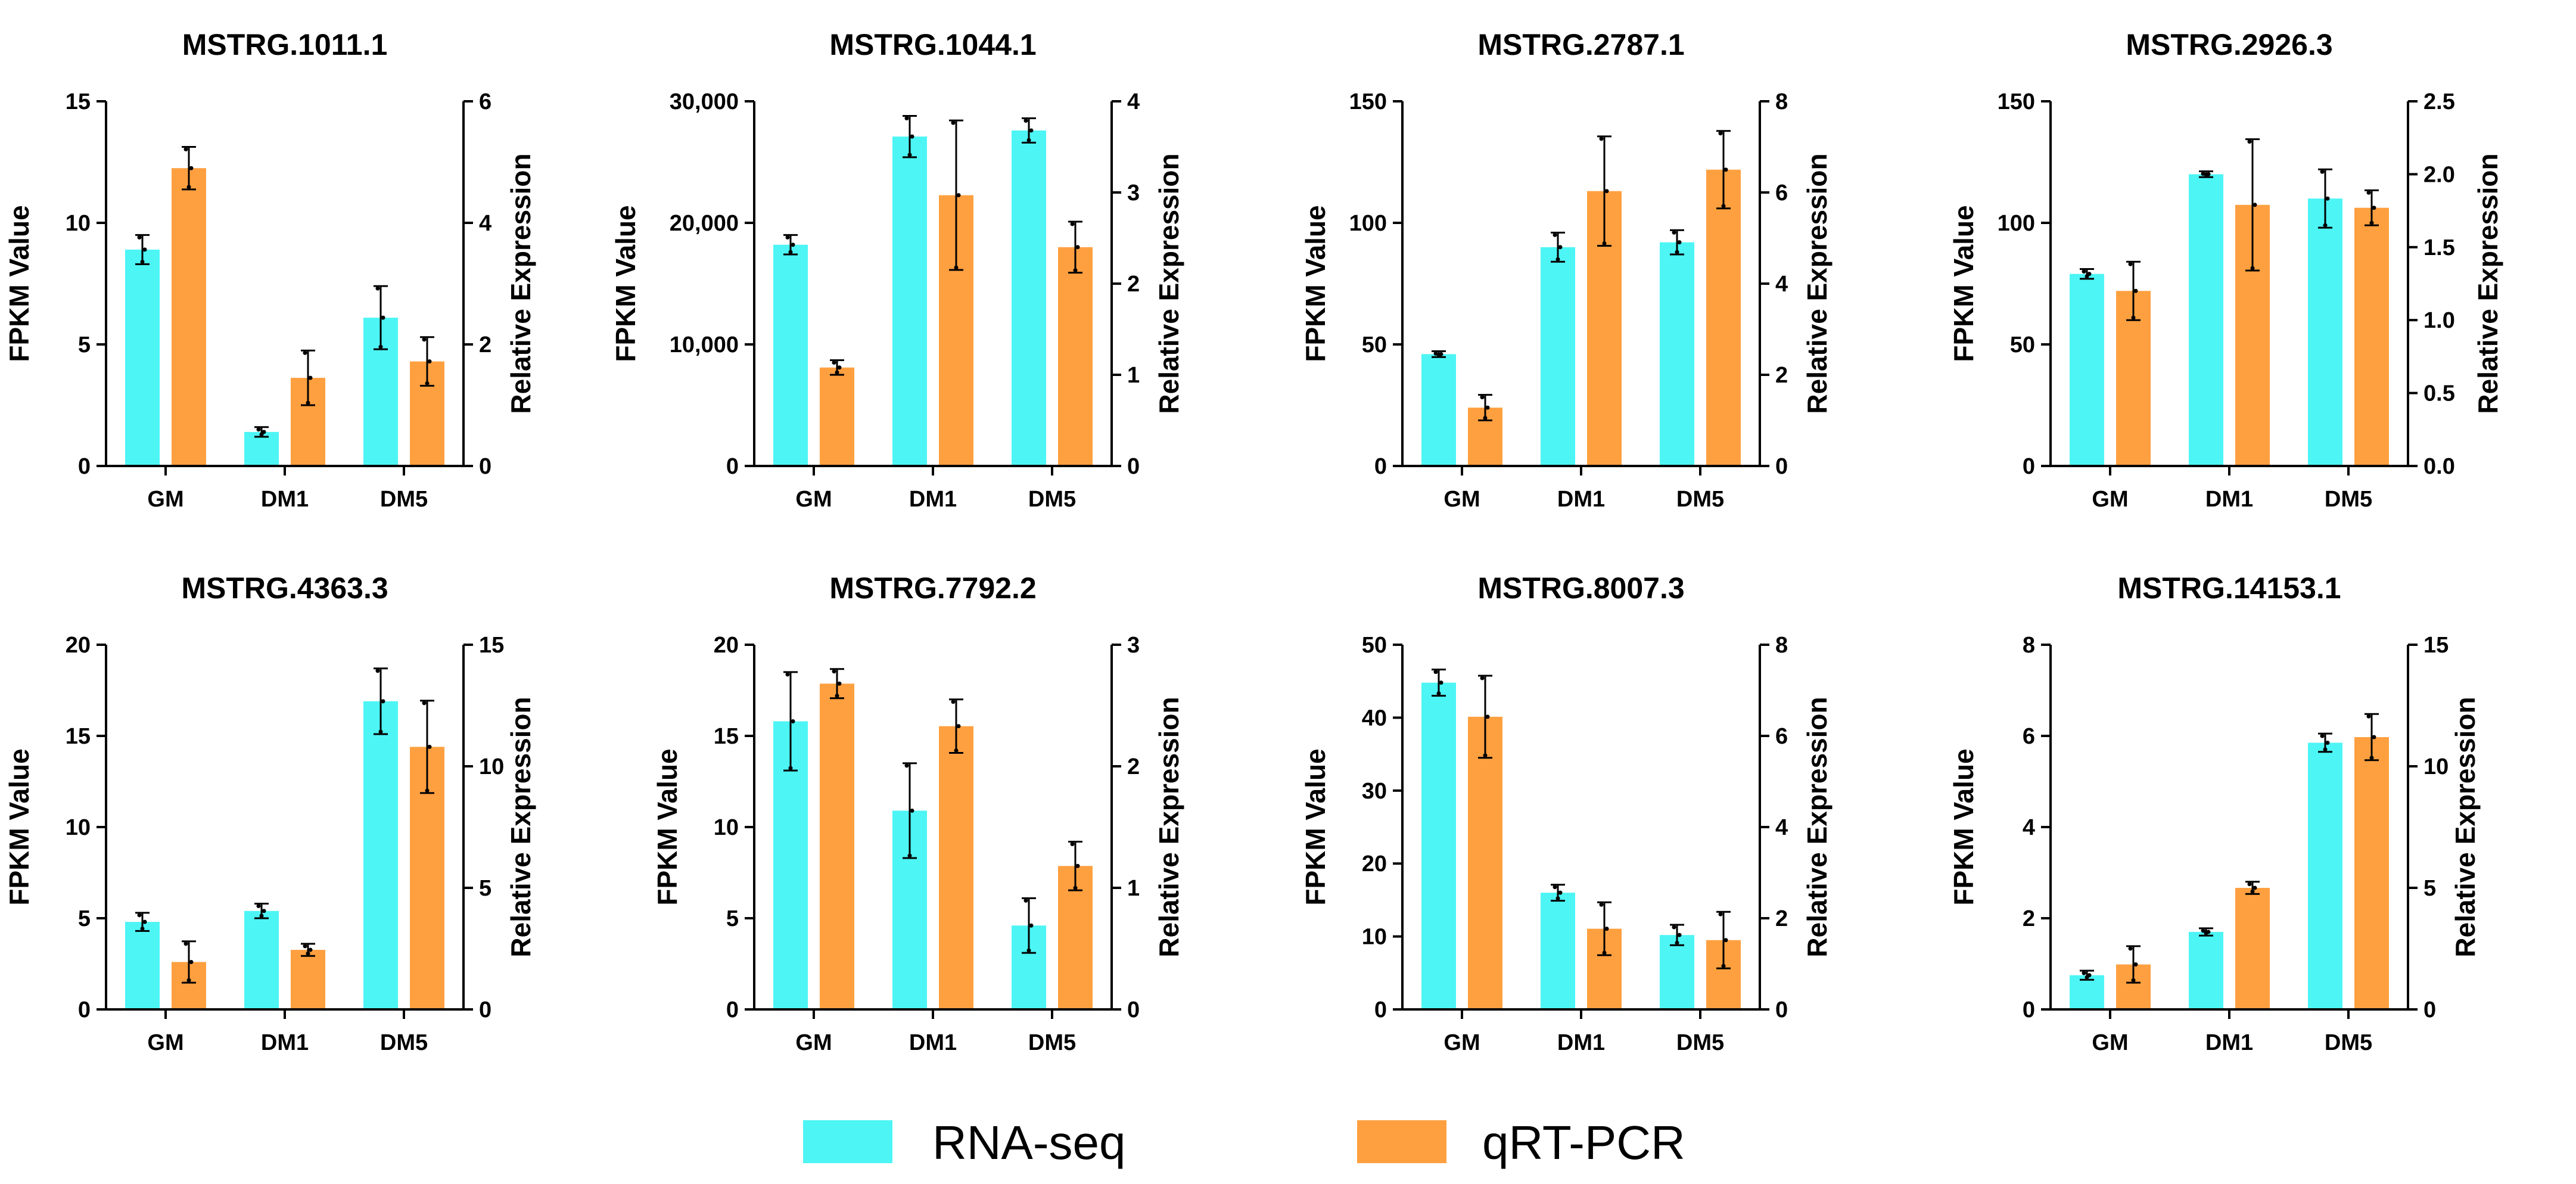 The image size is (2576, 1184). Describe the element at coordinates (2029, 645) in the screenshot. I see `left-y-tick-label: 8` at that location.